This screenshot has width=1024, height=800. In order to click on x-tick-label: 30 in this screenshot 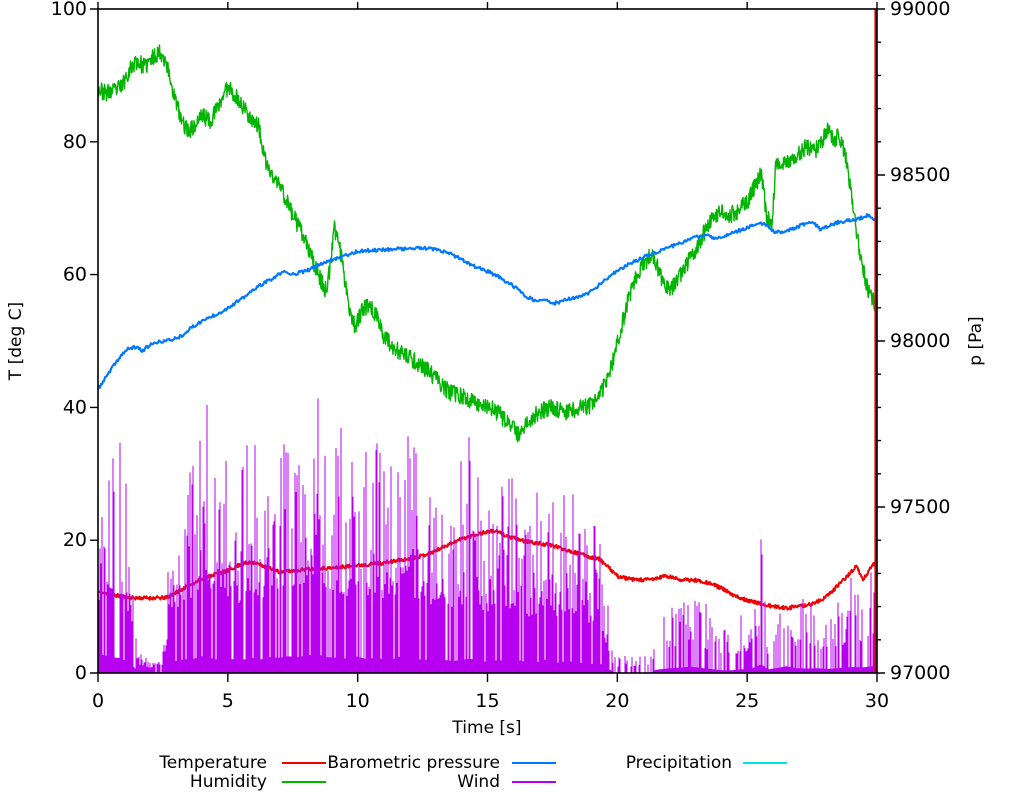, I will do `click(877, 701)`.